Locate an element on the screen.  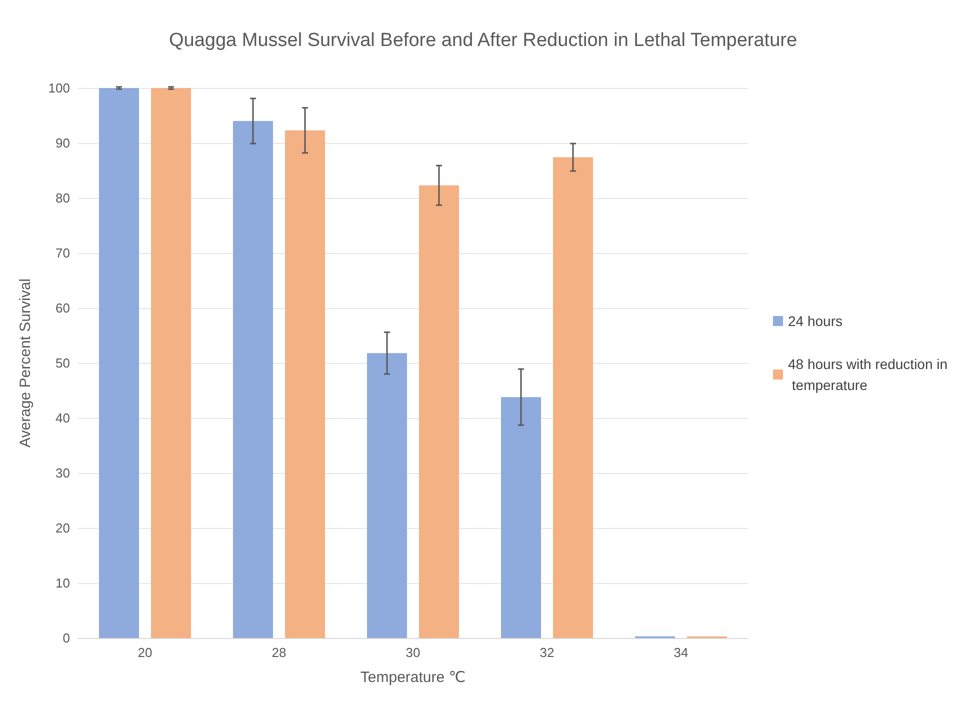
y-tick-label: 100 is located at coordinates (59, 88).